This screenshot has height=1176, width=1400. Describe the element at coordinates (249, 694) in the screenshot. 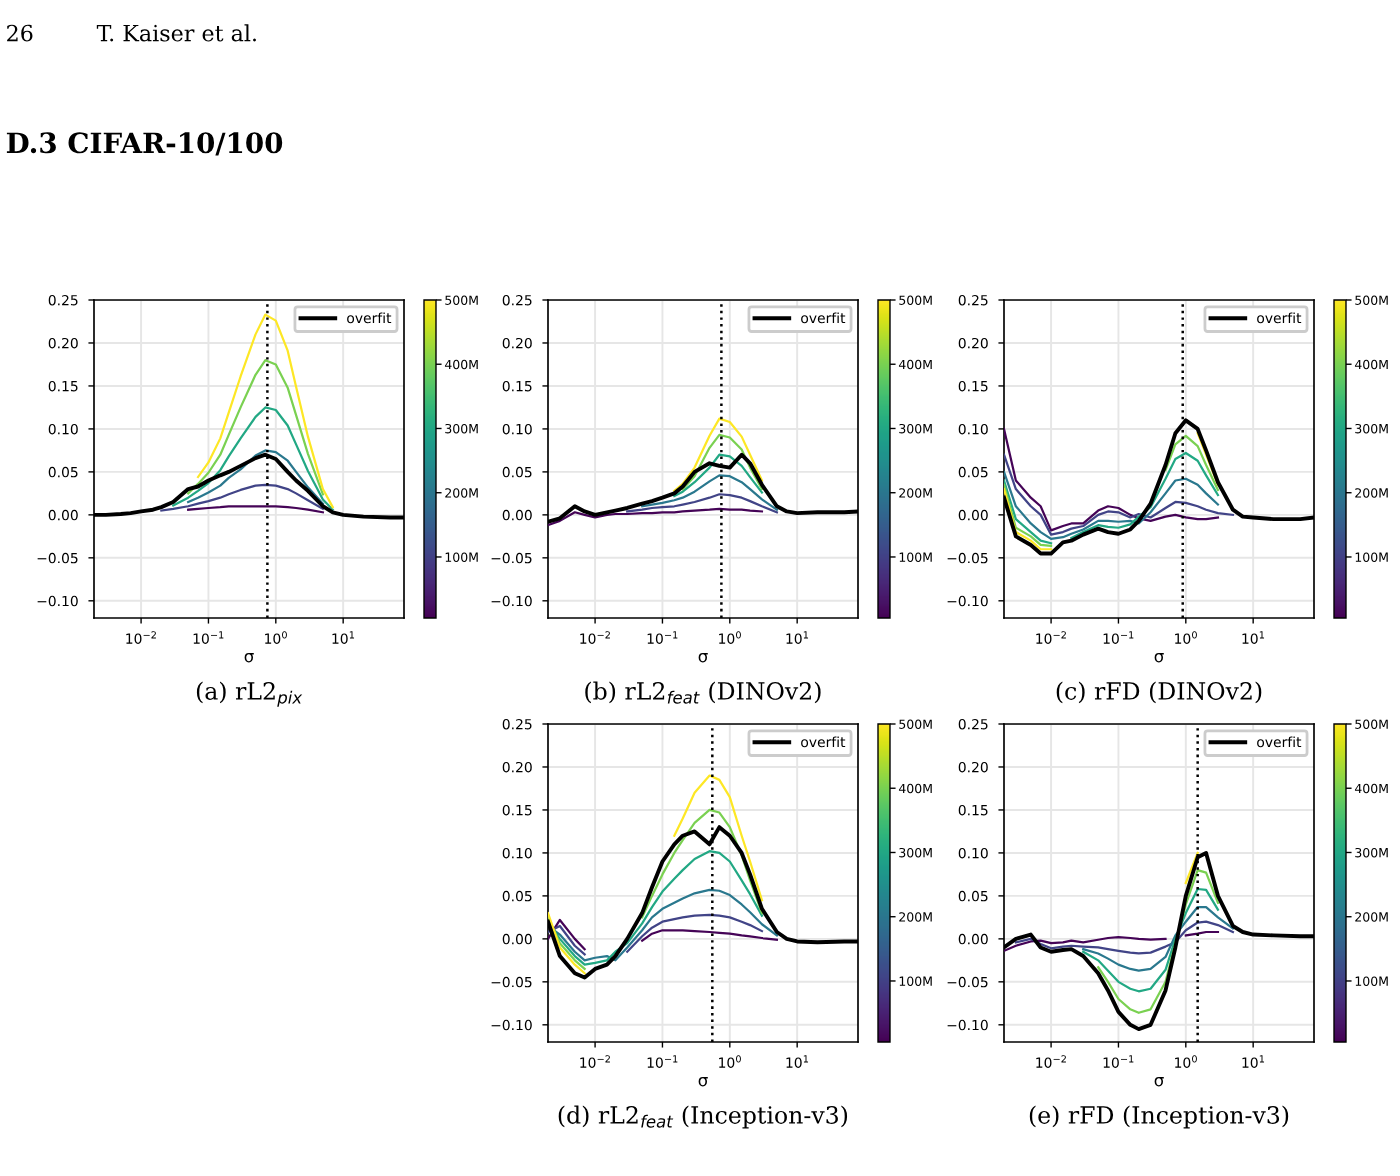

I see `text: (a) rL2$_{pix}$` at that location.